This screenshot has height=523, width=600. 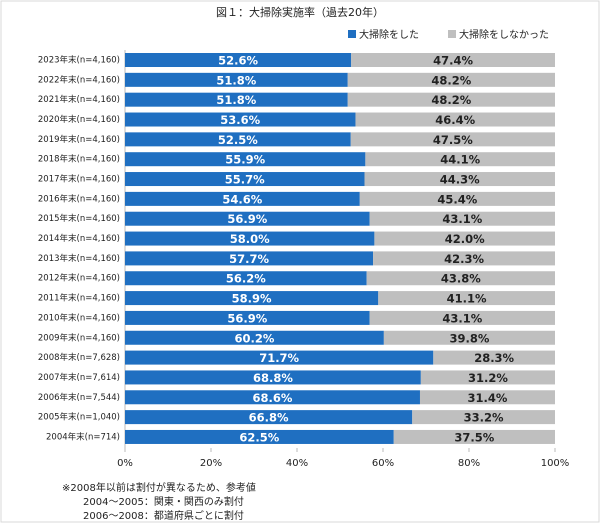 I want to click on y-tick-label: 2006年末(n=7,544), so click(x=79, y=397).